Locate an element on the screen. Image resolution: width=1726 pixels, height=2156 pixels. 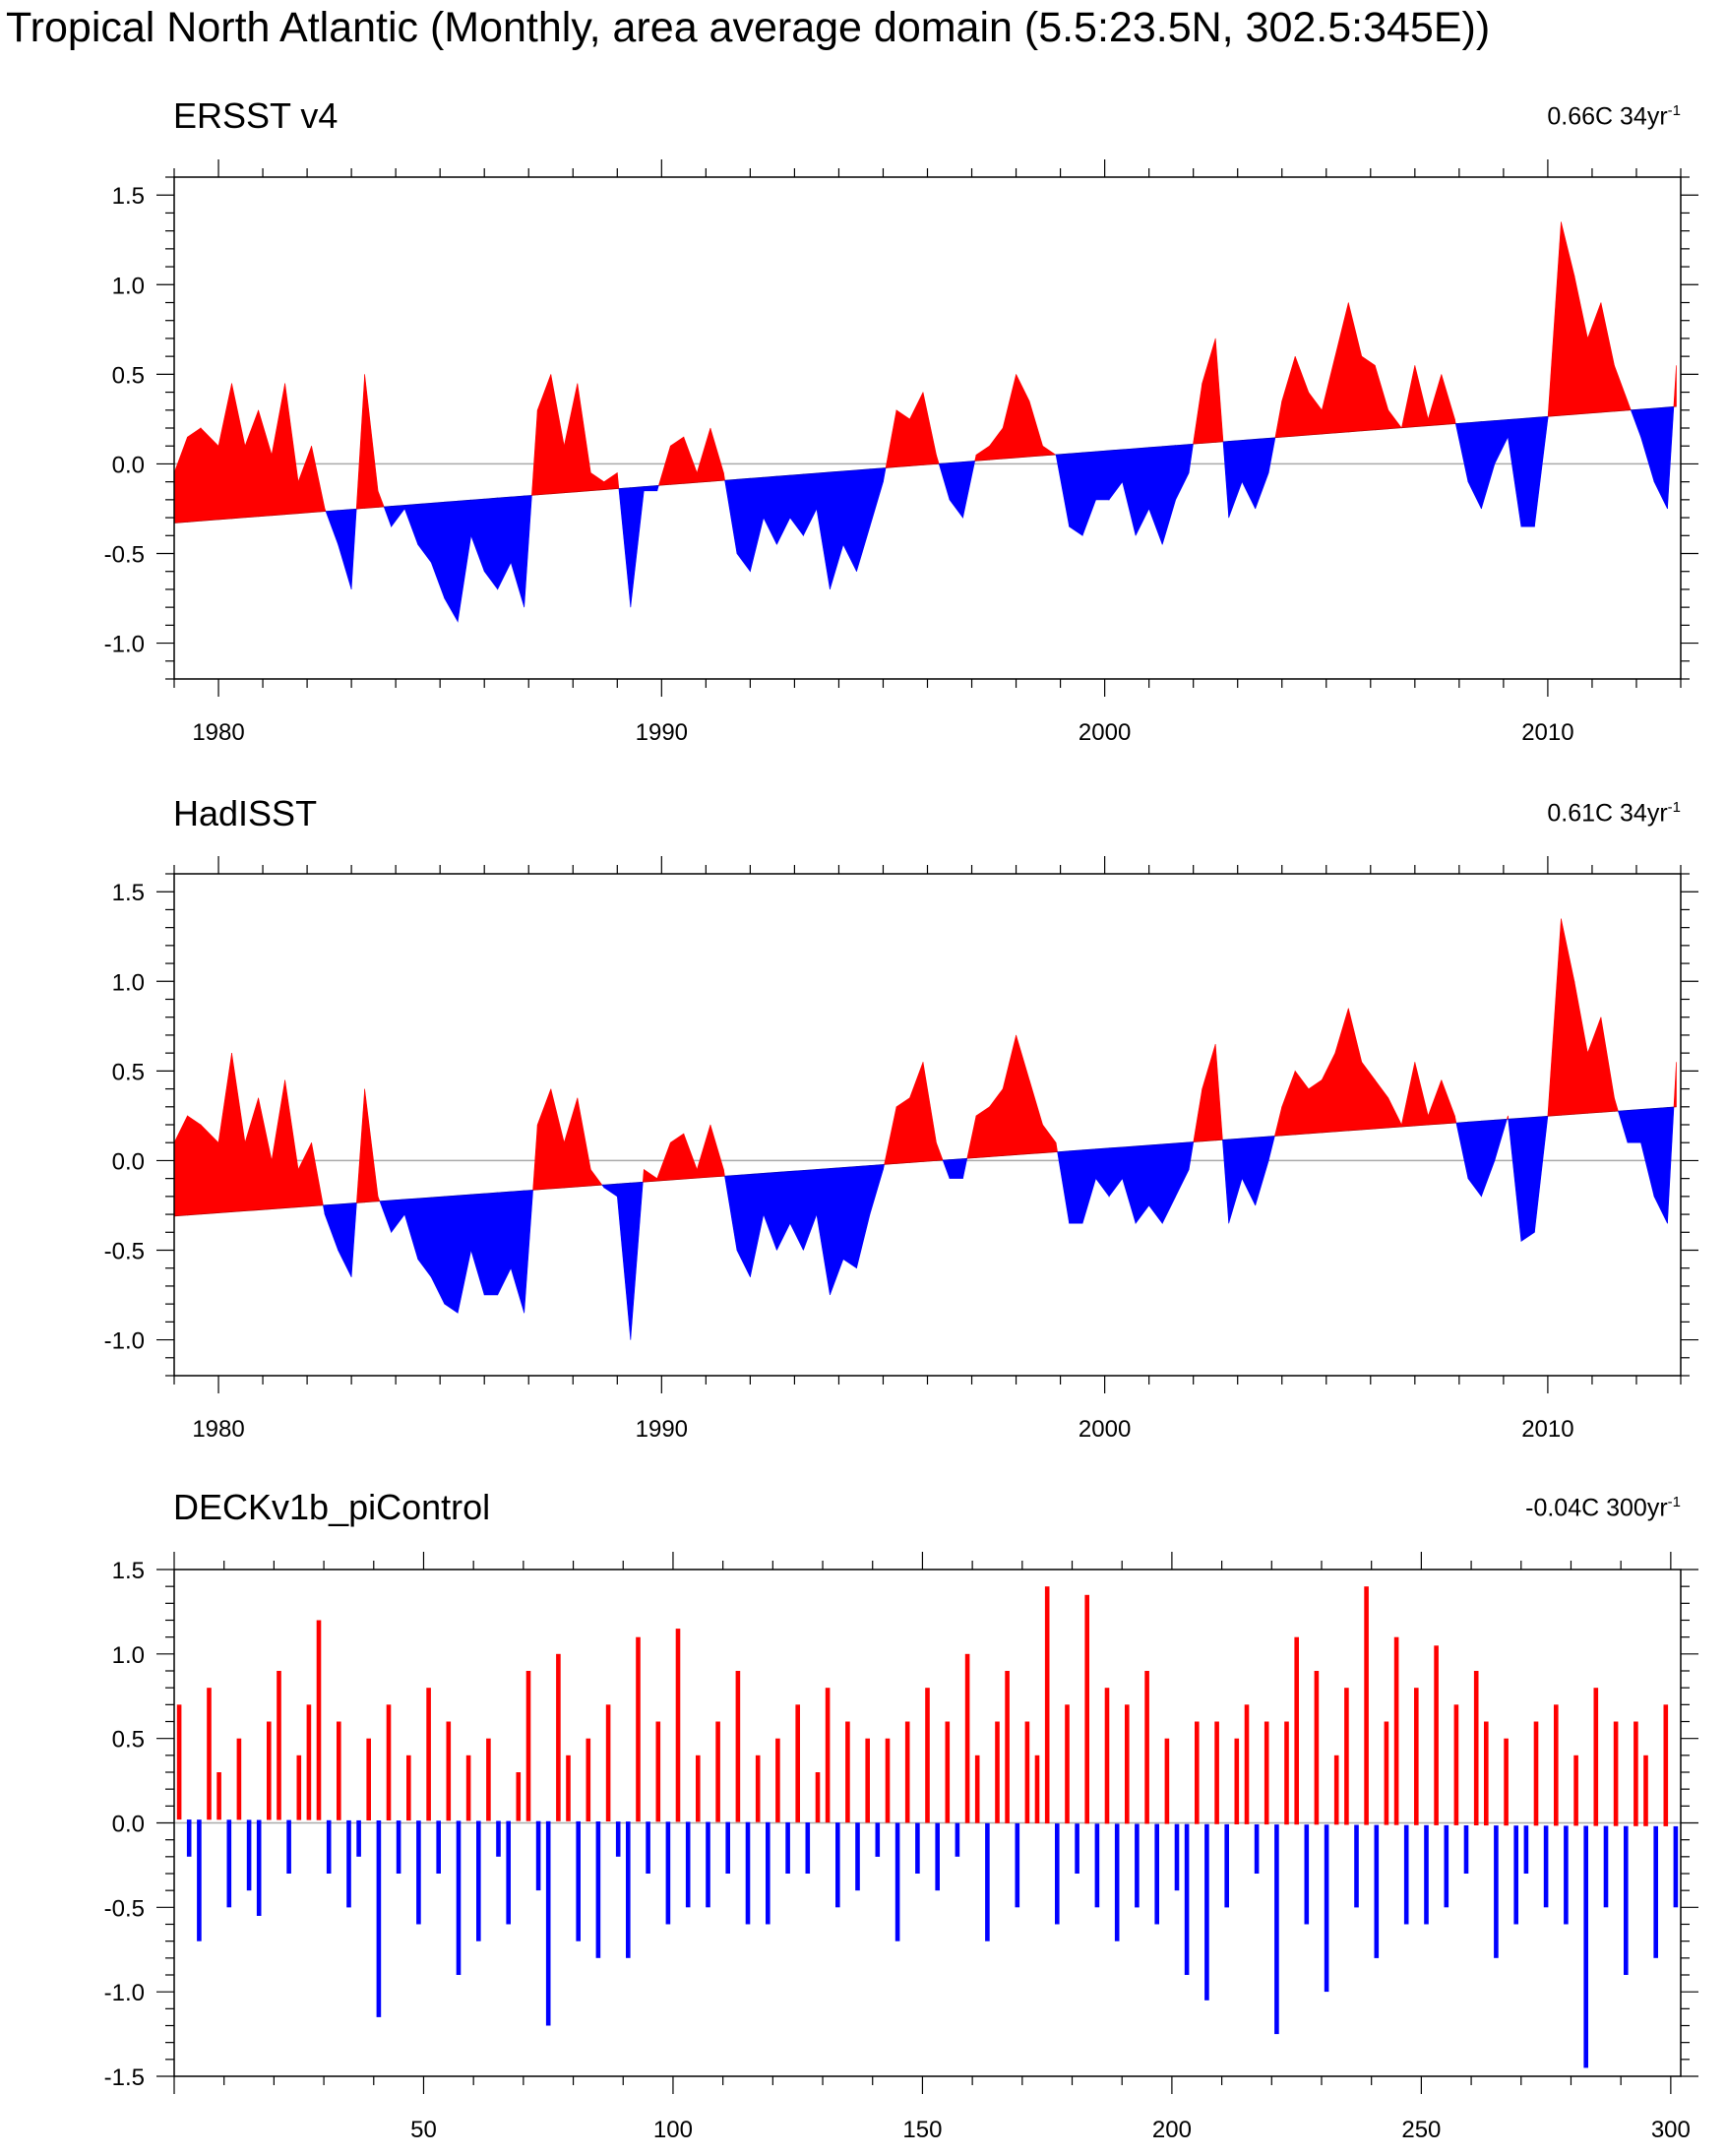
panel-title-ersst: ERSST v4 is located at coordinates (256, 115).